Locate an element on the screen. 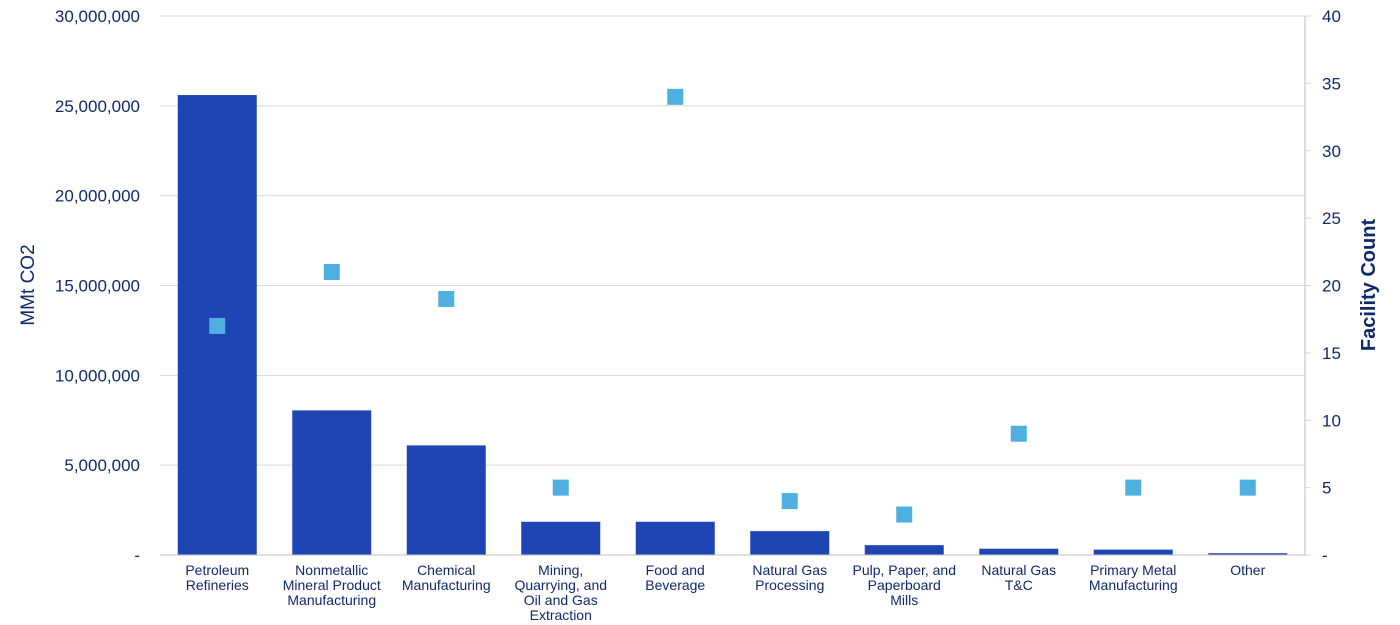 This screenshot has height=625, width=1400. y-tick-label: 25,000,000 is located at coordinates (97, 106).